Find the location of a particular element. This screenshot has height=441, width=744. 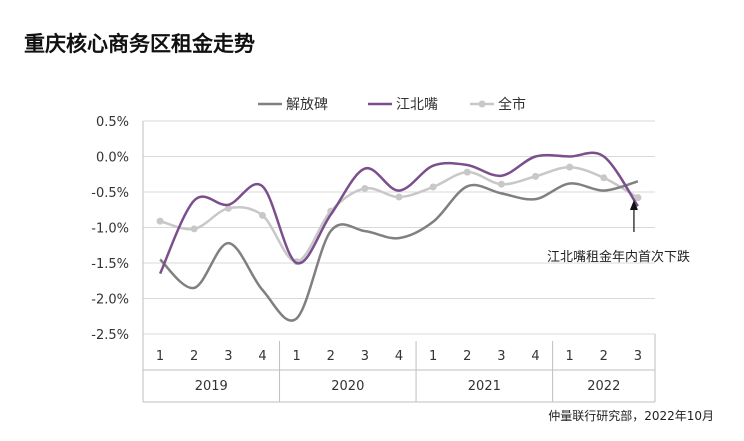

x-group-label: 2022 is located at coordinates (603, 386).